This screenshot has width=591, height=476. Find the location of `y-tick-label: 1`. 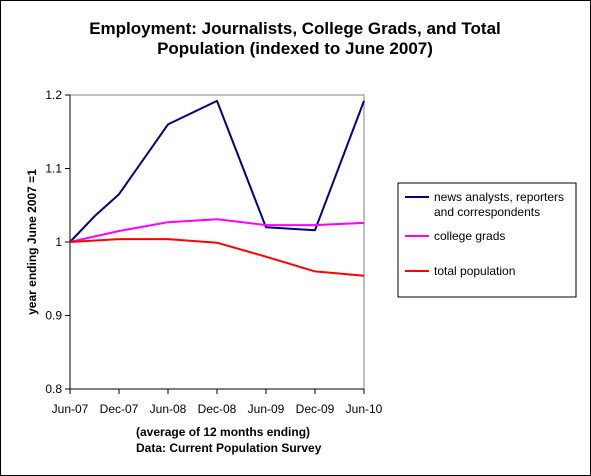

y-tick-label: 1 is located at coordinates (58, 242).